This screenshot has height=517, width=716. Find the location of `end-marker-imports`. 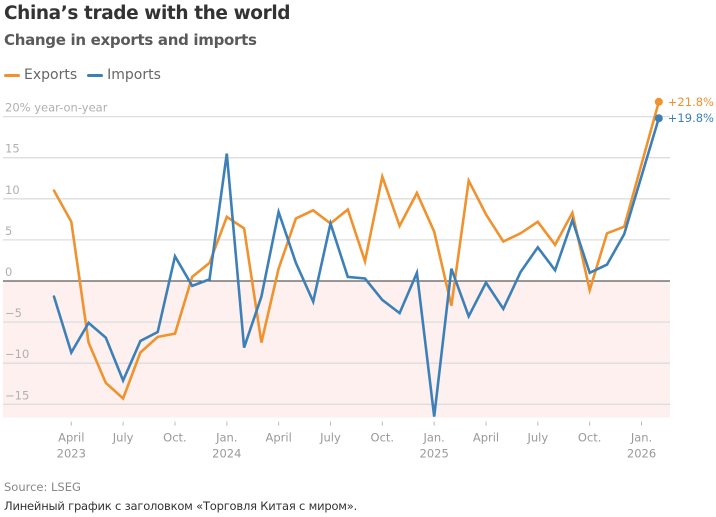

end-marker-imports is located at coordinates (658, 118).